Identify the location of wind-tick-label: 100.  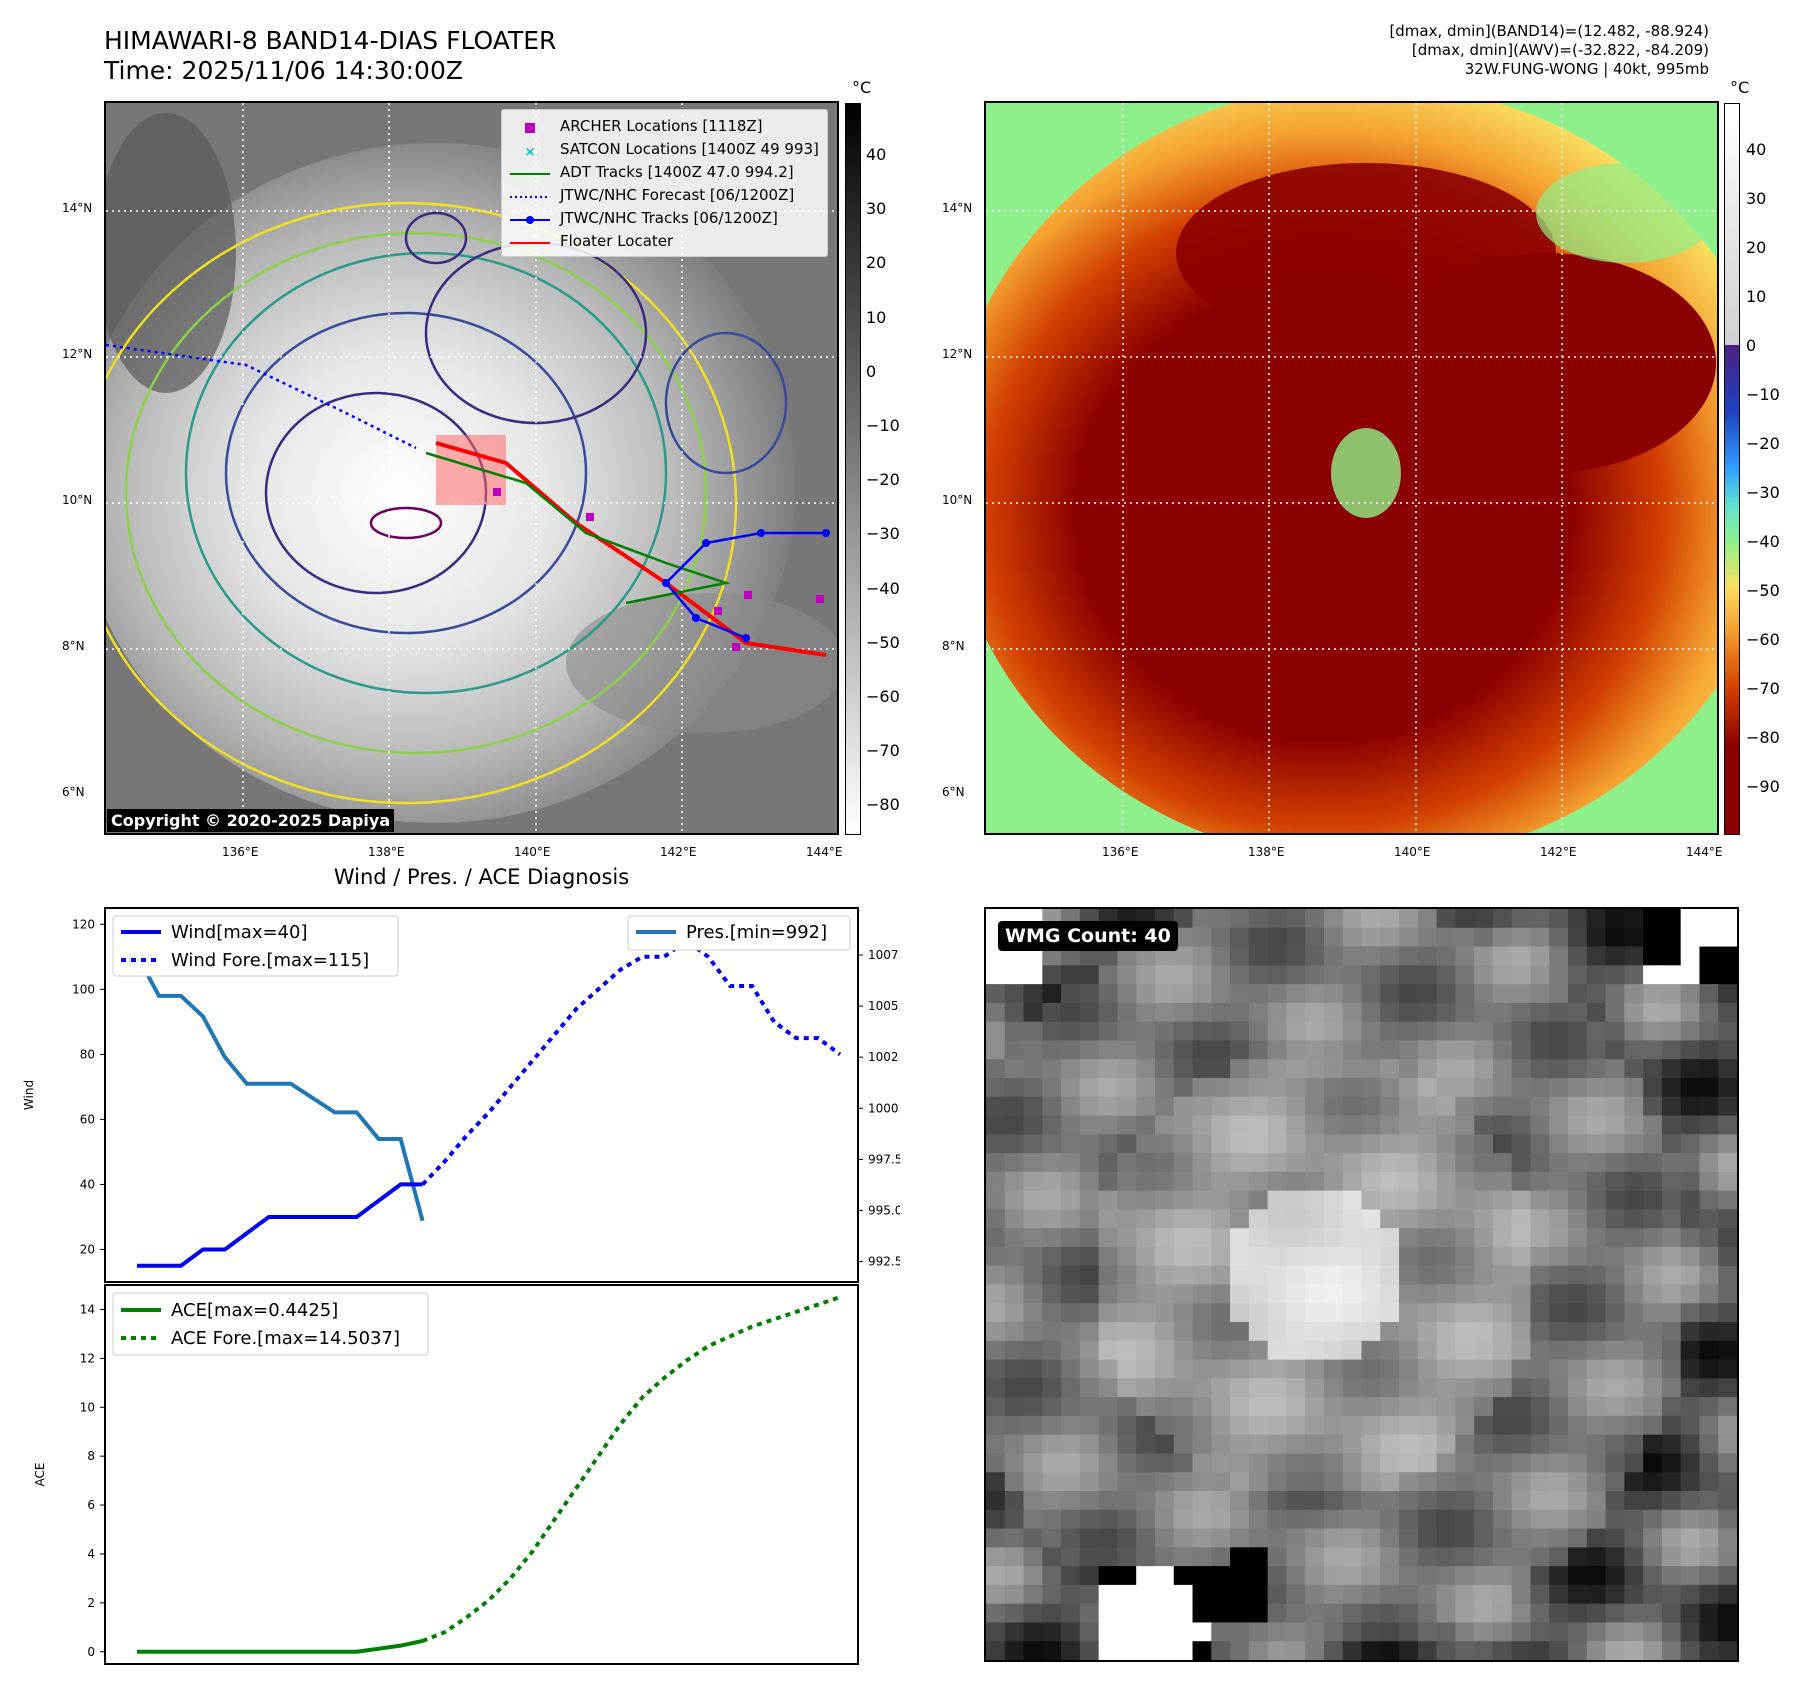
(83, 989).